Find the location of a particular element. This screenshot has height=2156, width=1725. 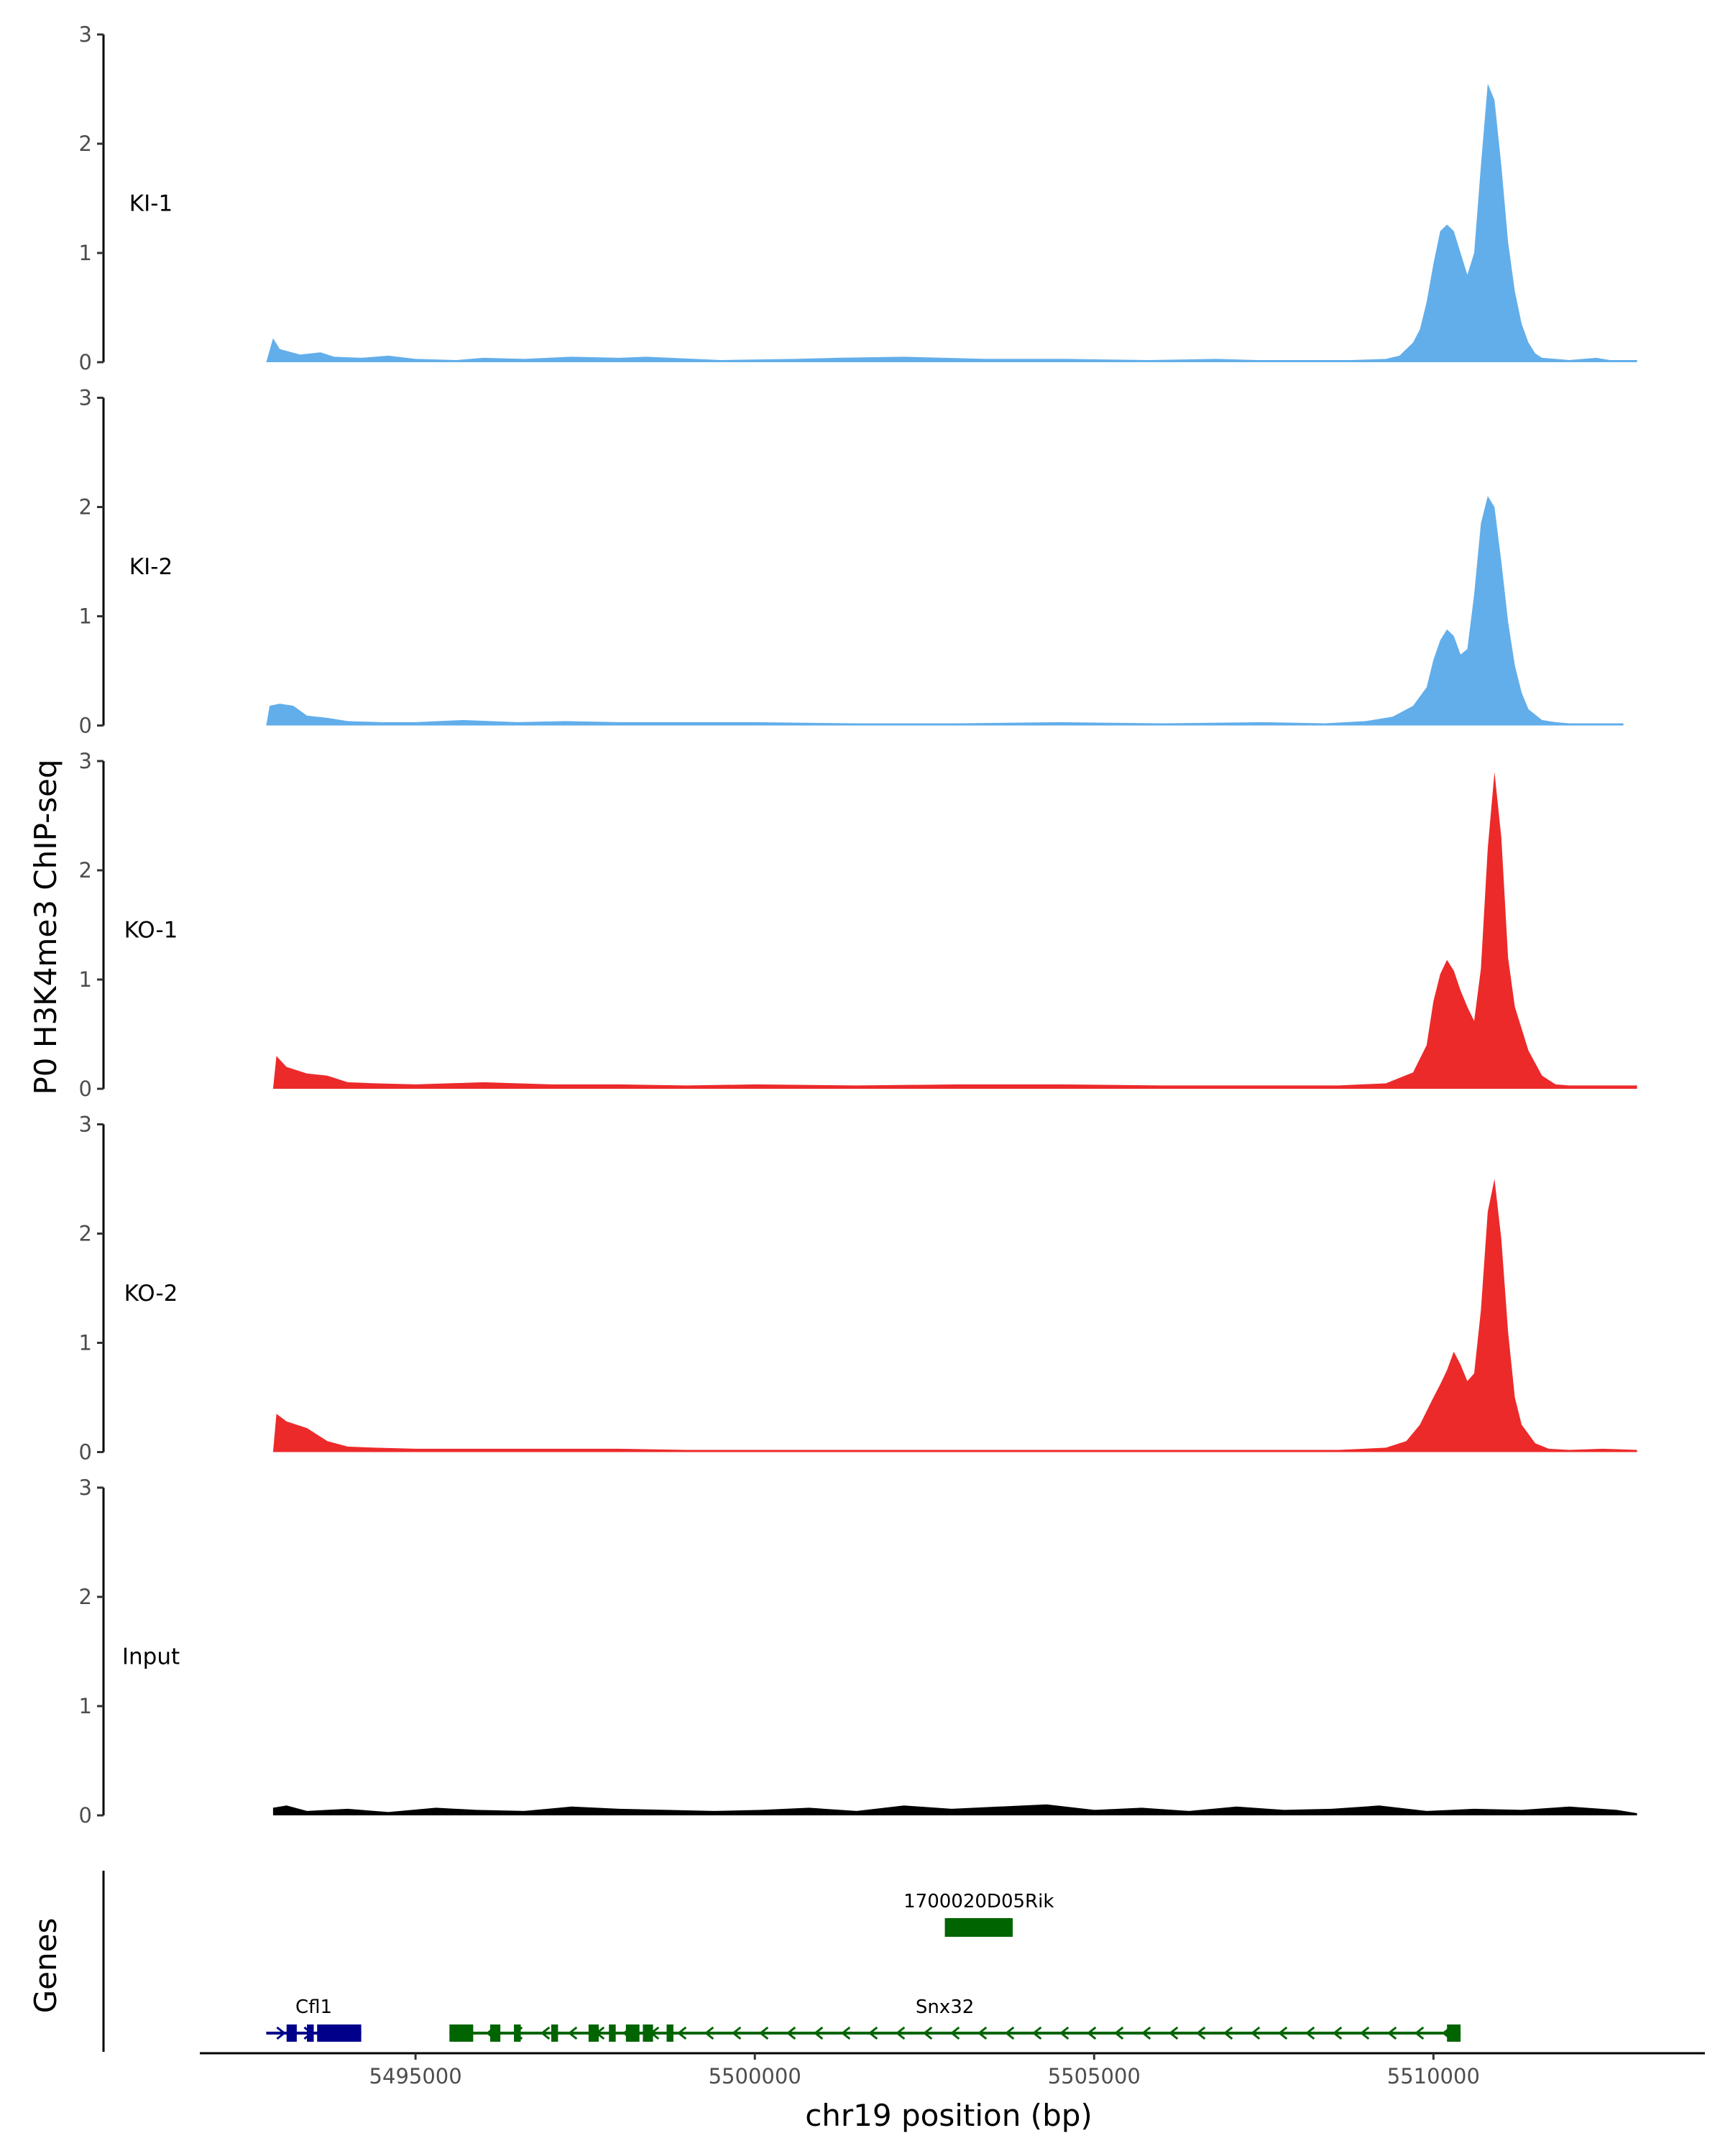

gene-label: Snx32 is located at coordinates (945, 2007).